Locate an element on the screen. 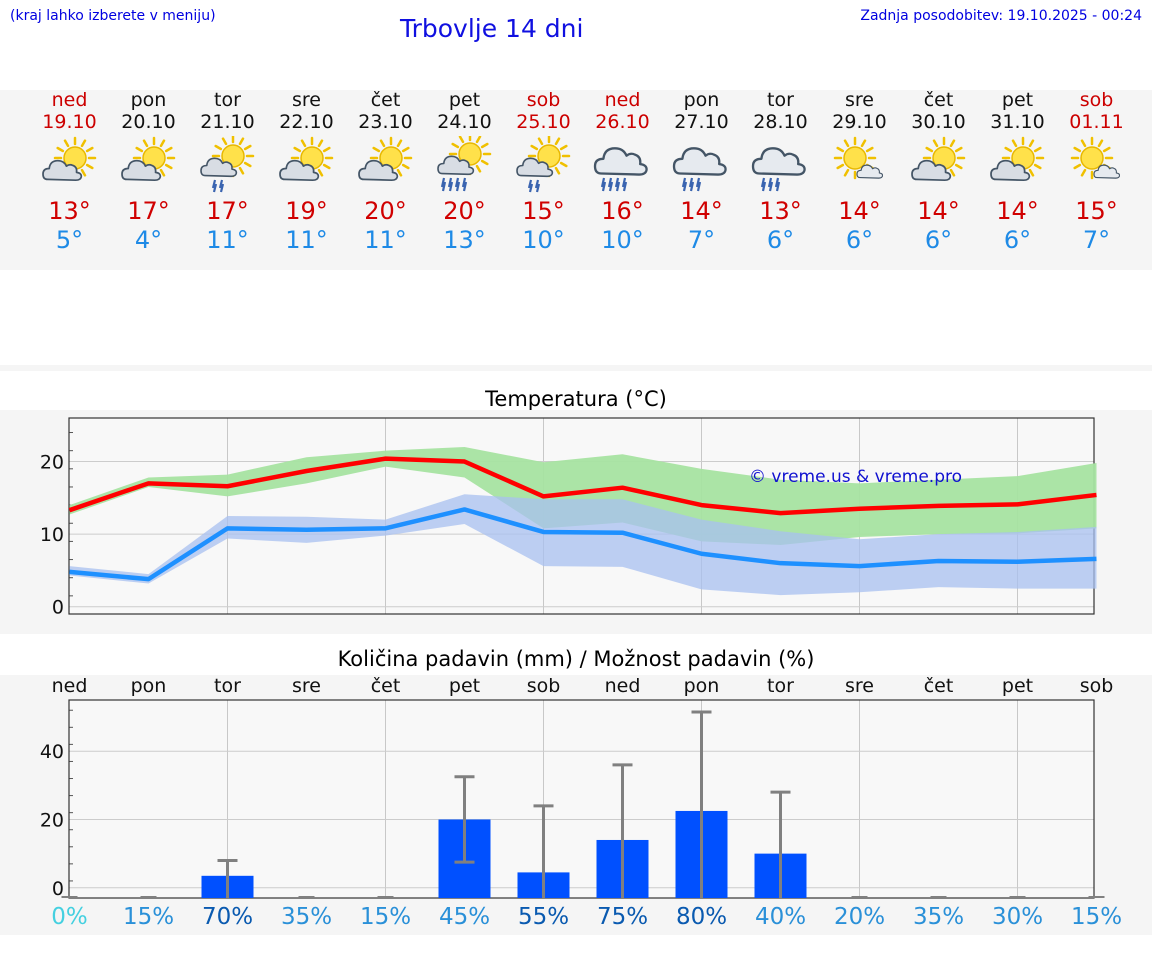  day-date: 25.10 is located at coordinates (543, 122).